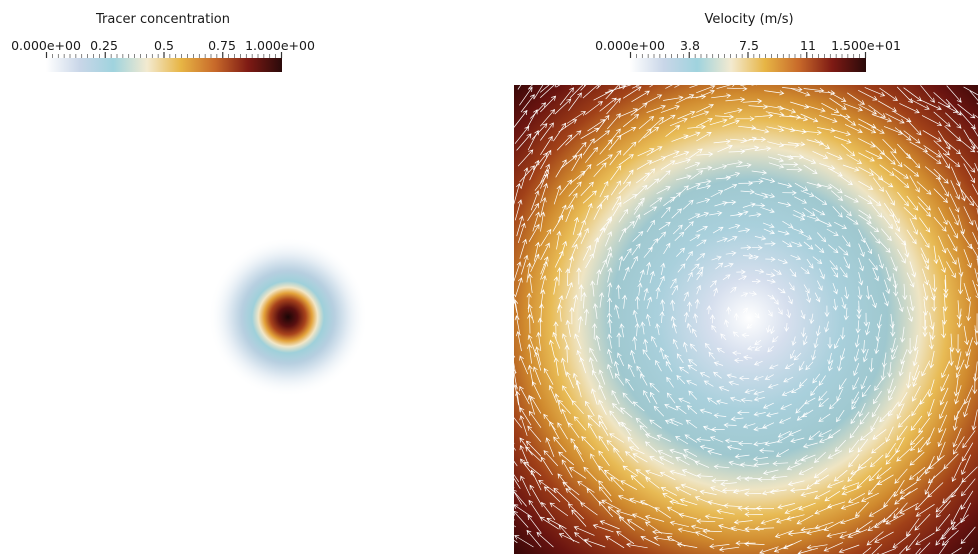 This screenshot has width=978, height=554. What do you see at coordinates (866, 45) in the screenshot?
I see `velocity-tick-4: 1.500e+01` at bounding box center [866, 45].